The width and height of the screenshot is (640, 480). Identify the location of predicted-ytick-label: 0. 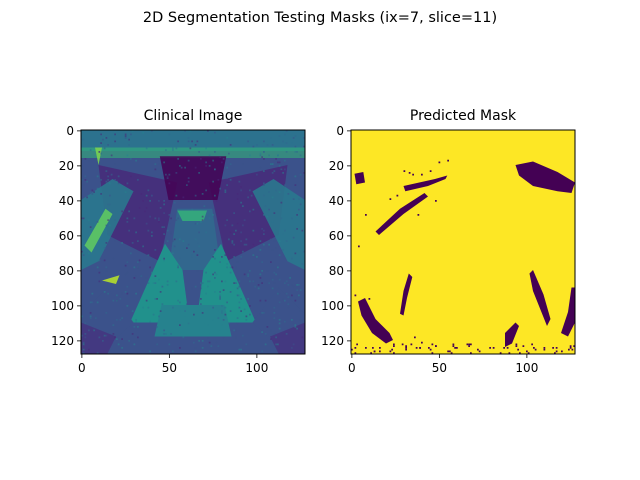
(340, 131).